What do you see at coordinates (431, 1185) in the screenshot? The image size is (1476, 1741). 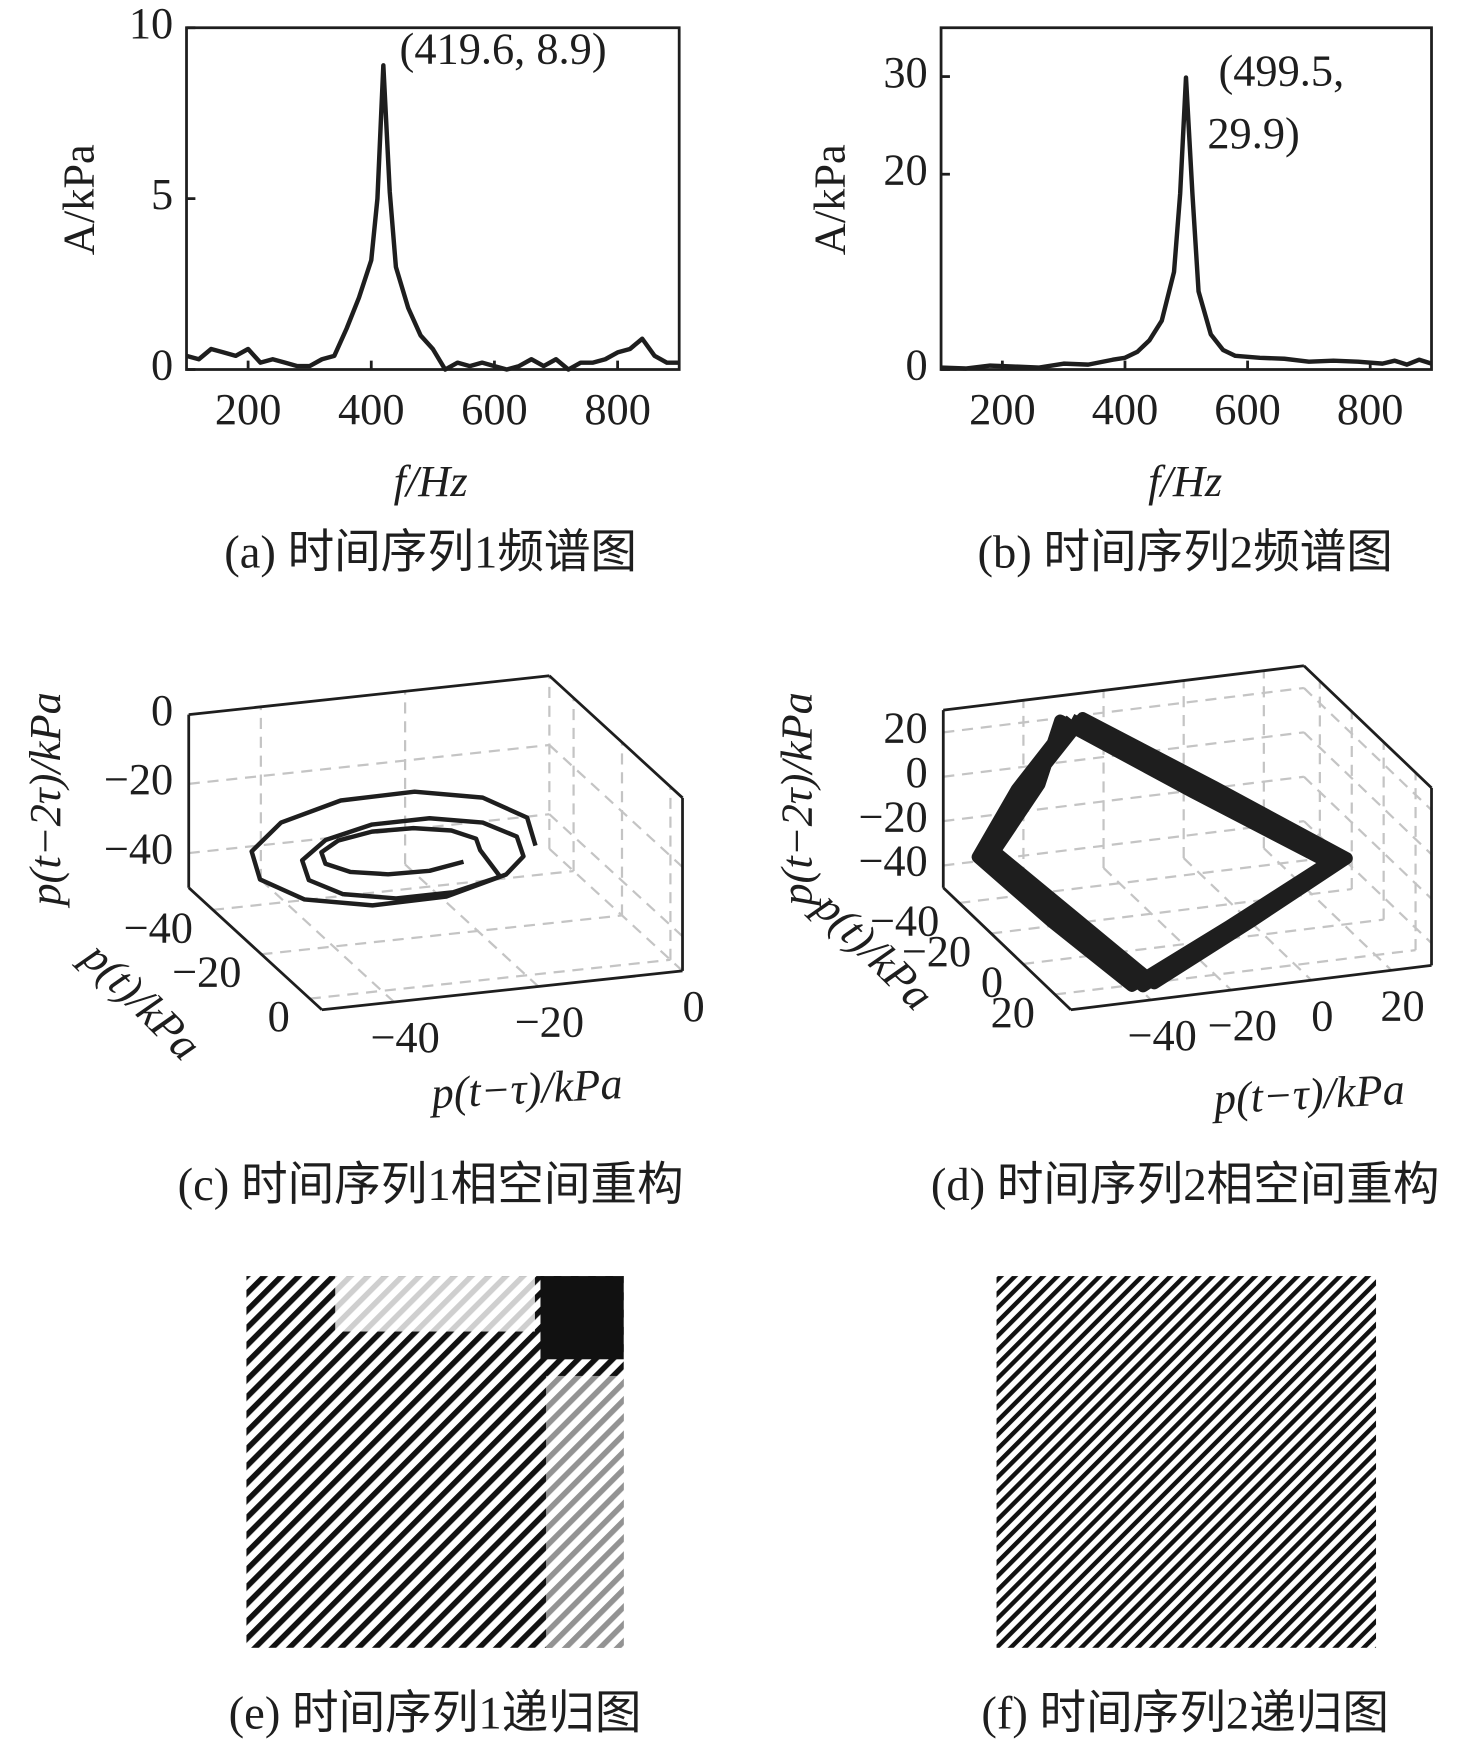 I see `caption: (c) 时间序列1相空间重构` at bounding box center [431, 1185].